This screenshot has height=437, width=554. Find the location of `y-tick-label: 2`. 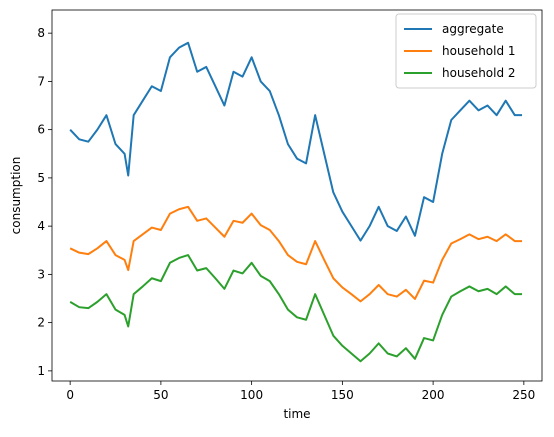

y-tick-label: 2 is located at coordinates (41, 323).